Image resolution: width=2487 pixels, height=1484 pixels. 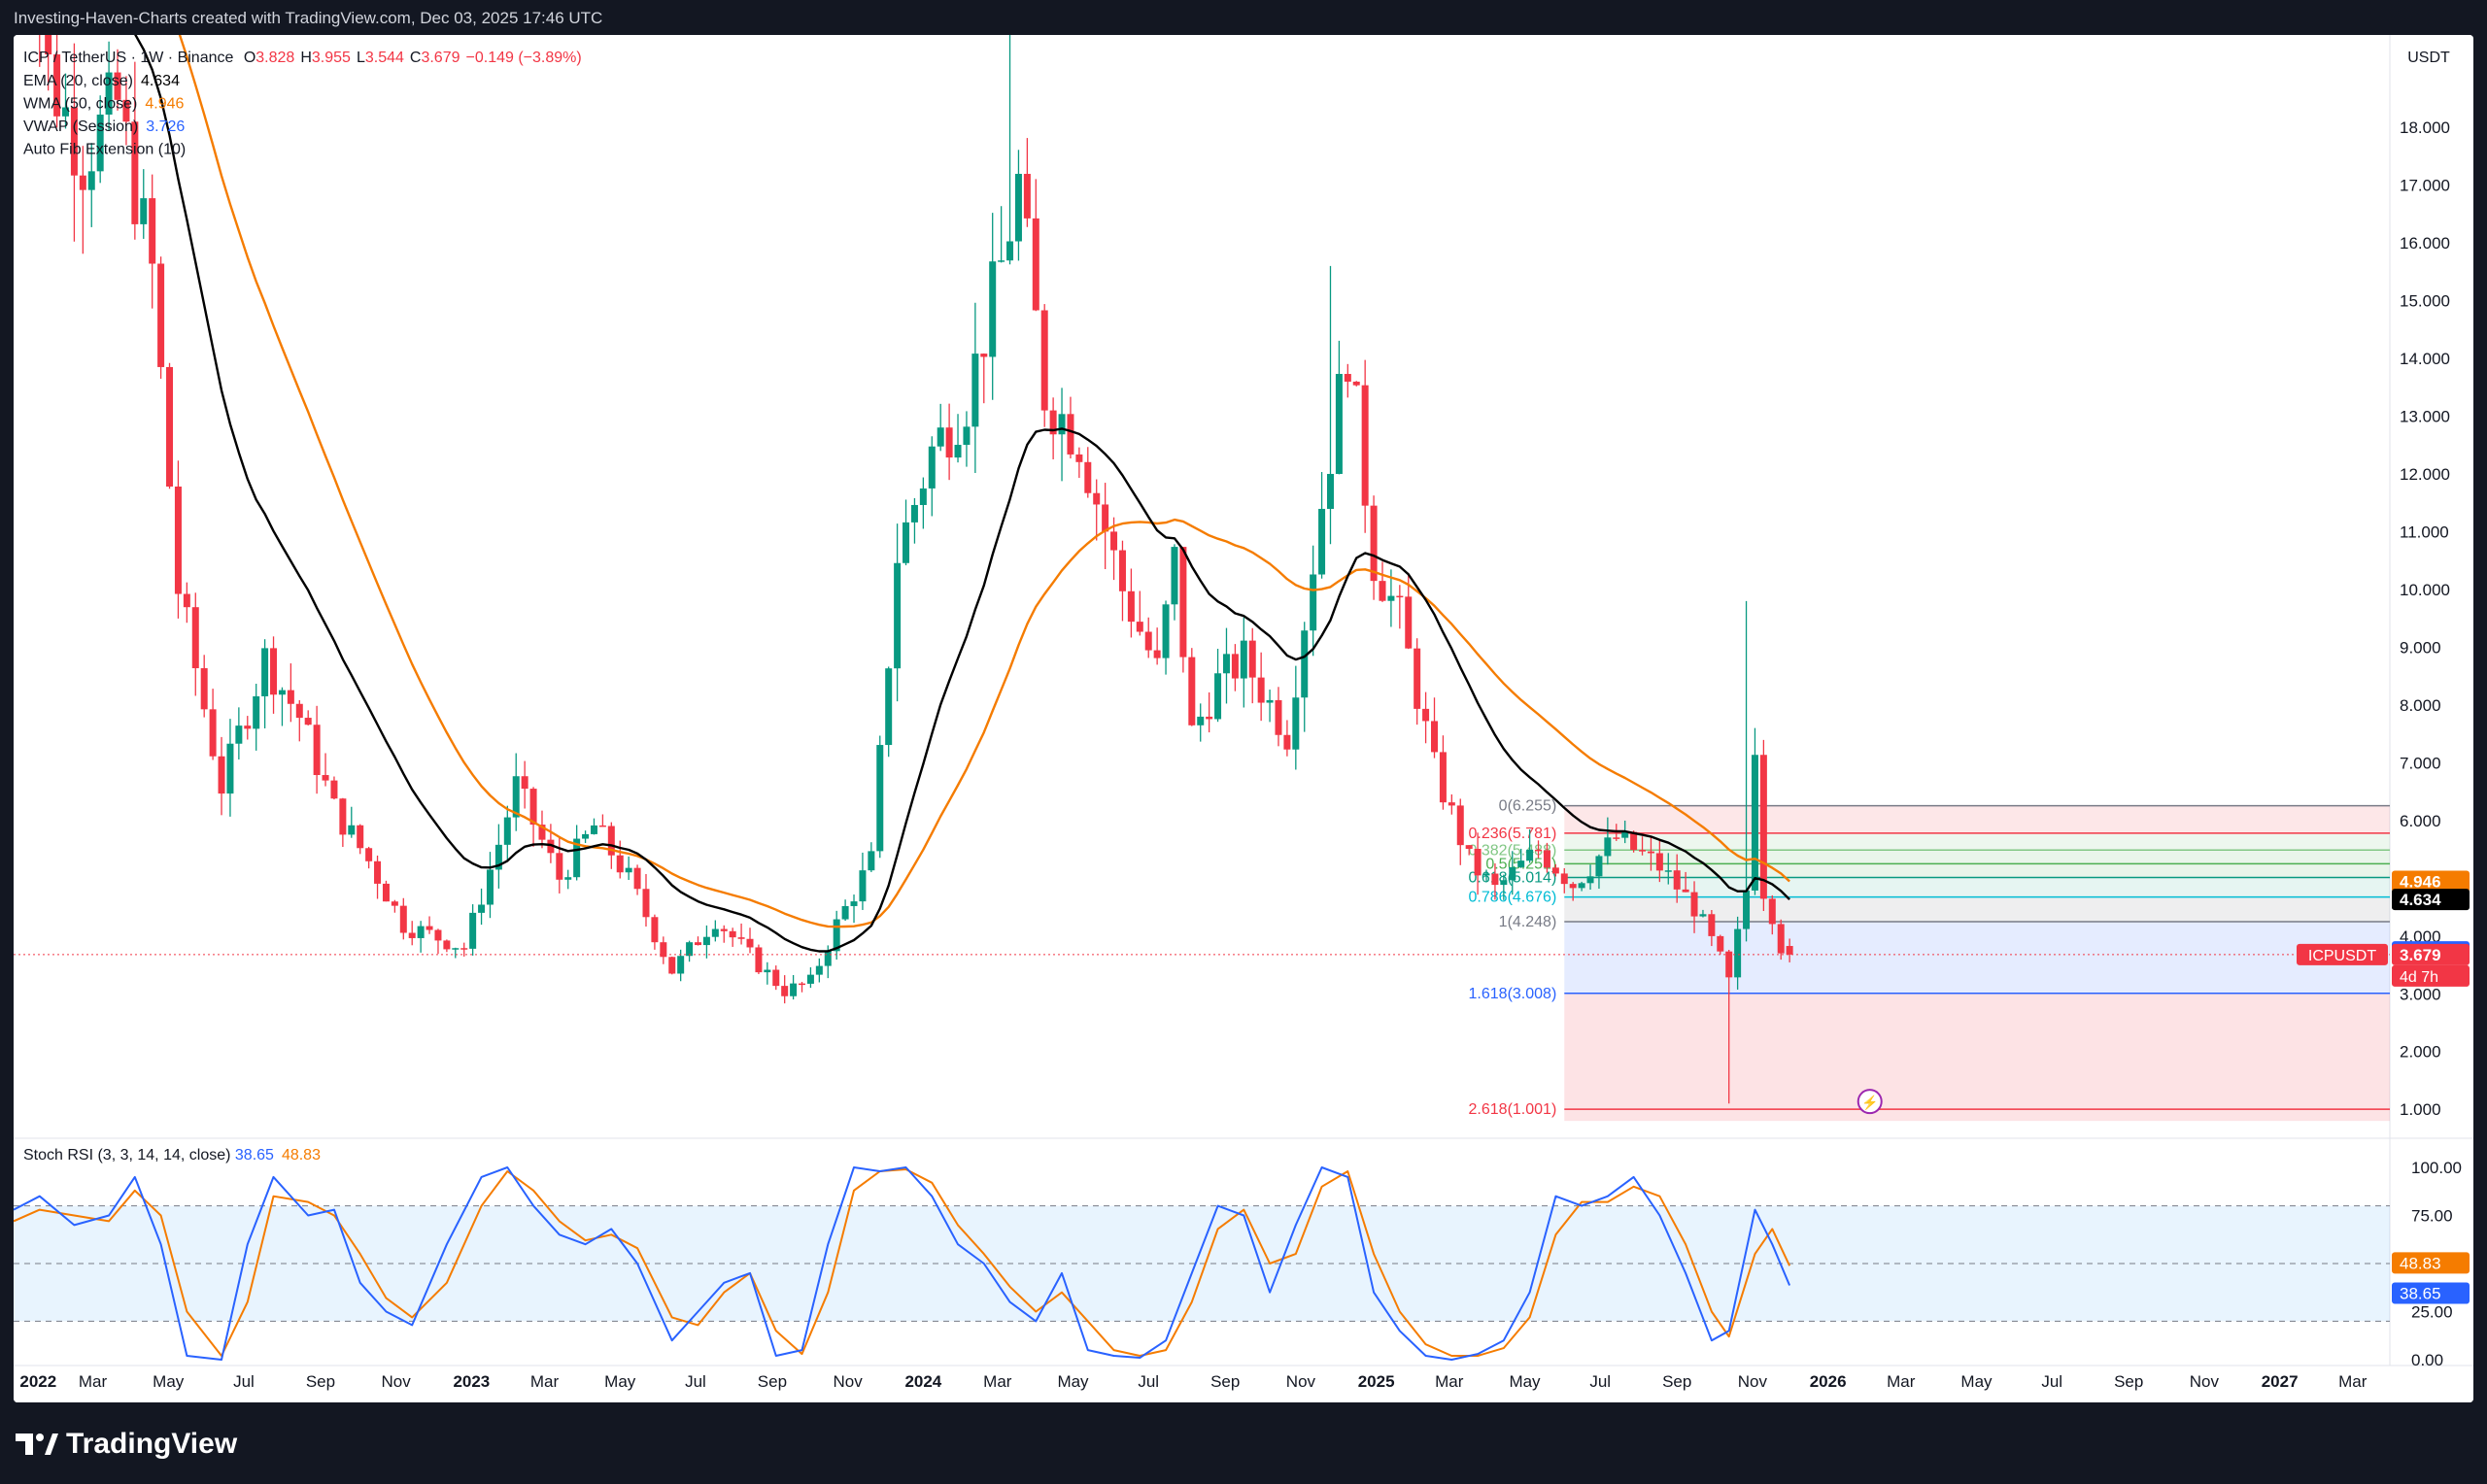 I want to click on tradingview-logo: TradingView, so click(x=126, y=1444).